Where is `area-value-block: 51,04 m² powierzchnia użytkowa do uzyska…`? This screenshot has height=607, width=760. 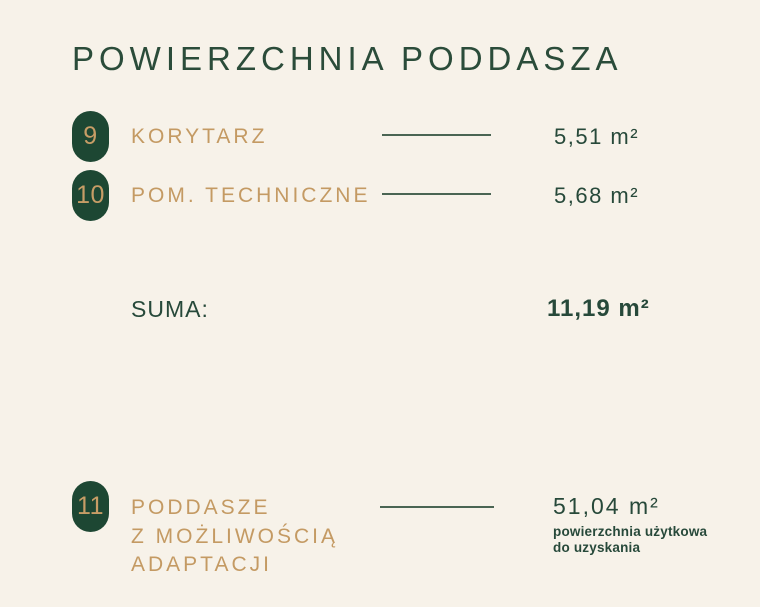 area-value-block: 51,04 m² powierzchnia użytkowa do uzyska… is located at coordinates (630, 524).